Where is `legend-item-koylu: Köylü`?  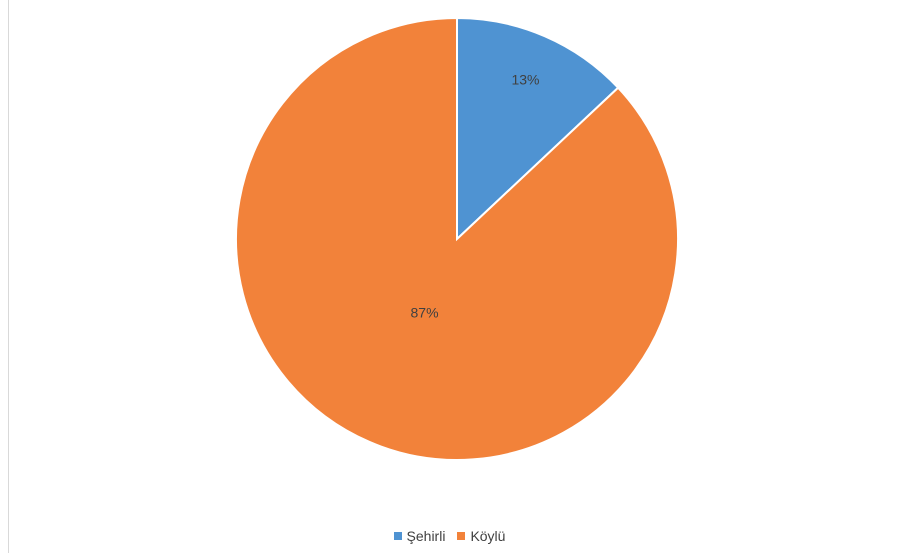 legend-item-koylu: Köylü is located at coordinates (481, 536).